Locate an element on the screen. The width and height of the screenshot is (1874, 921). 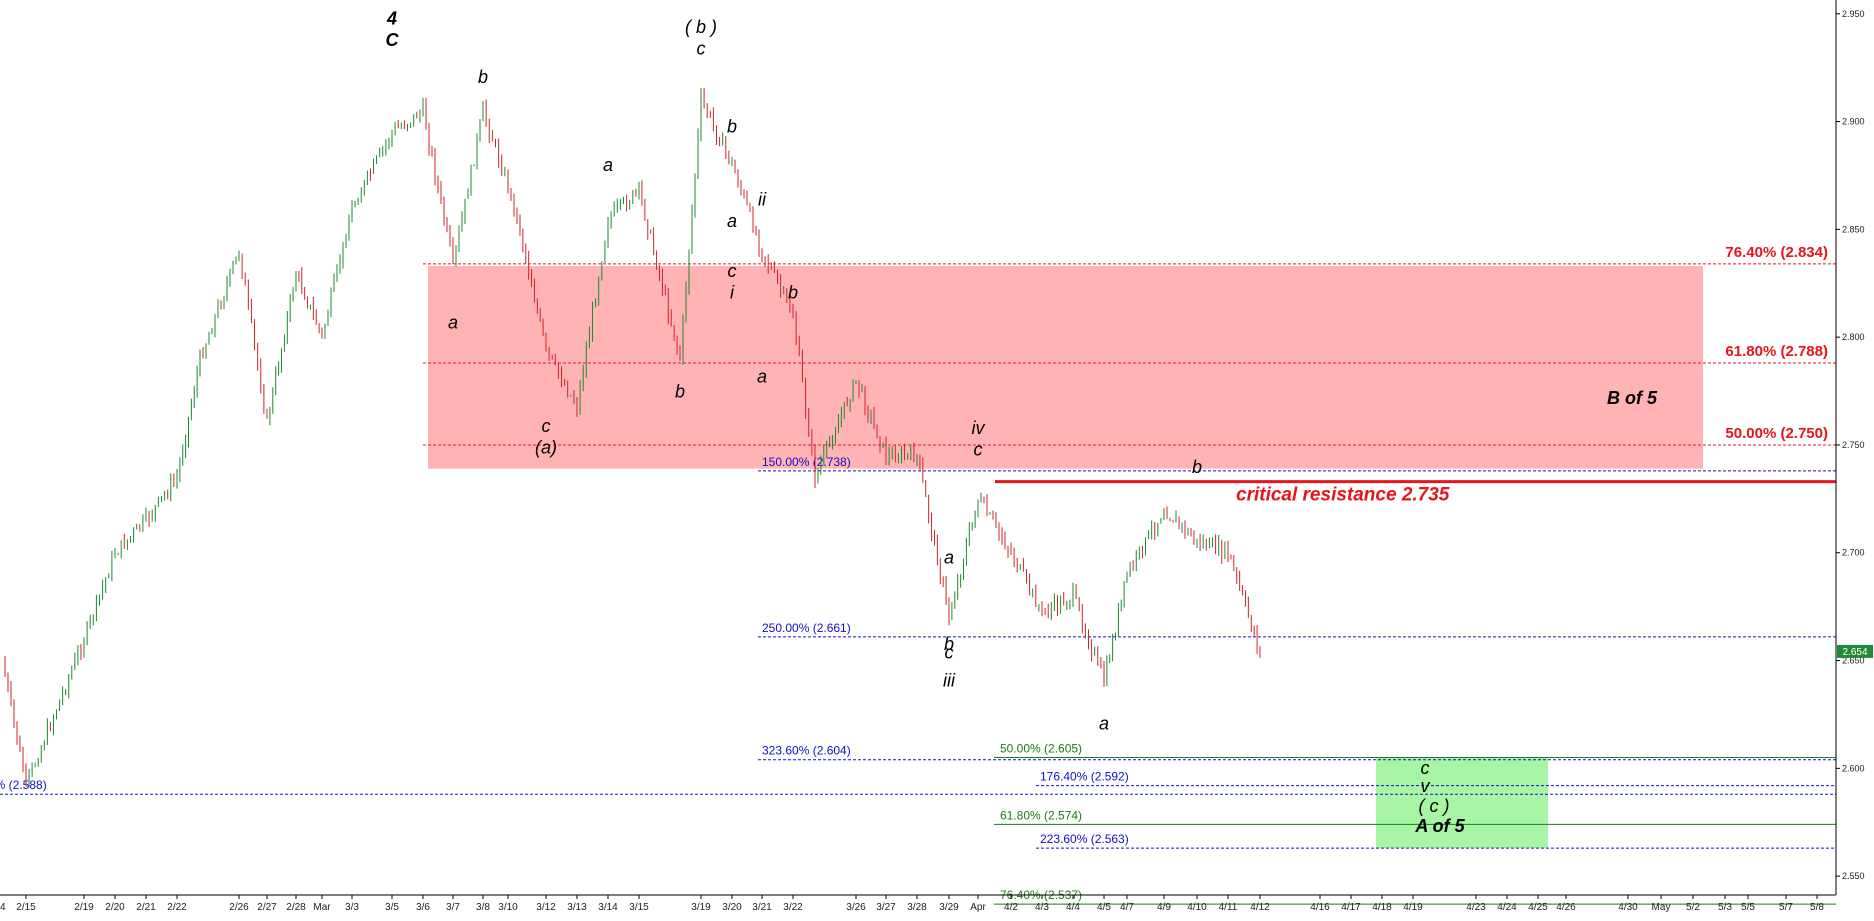
y-tick-label: 2.950 is located at coordinates (1853, 14).